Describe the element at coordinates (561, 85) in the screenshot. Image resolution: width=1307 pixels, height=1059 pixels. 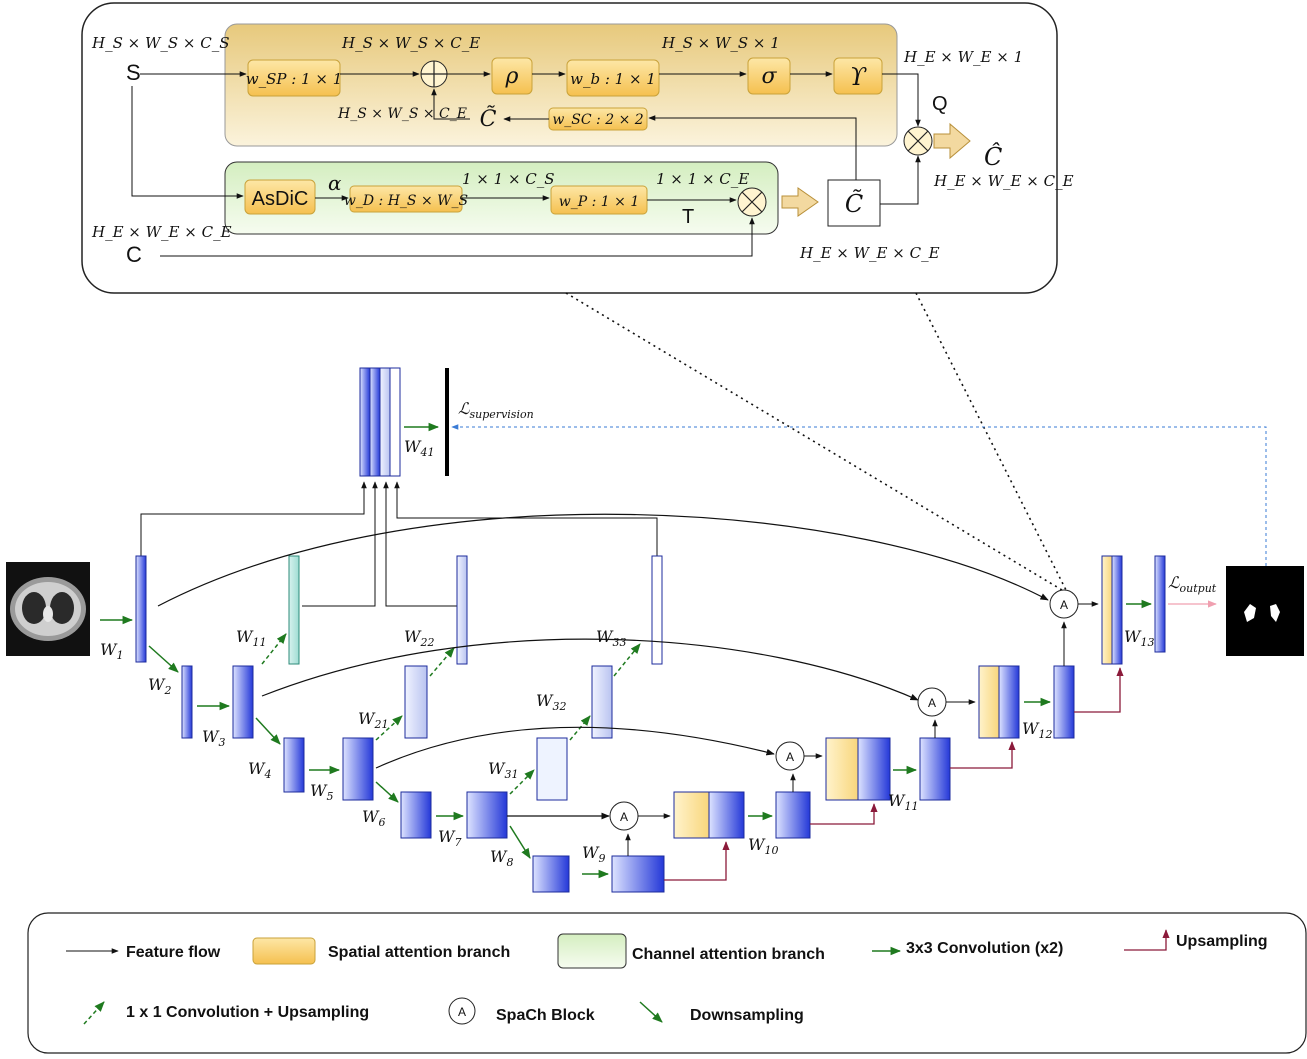
I see `spatial-attention-branch` at that location.